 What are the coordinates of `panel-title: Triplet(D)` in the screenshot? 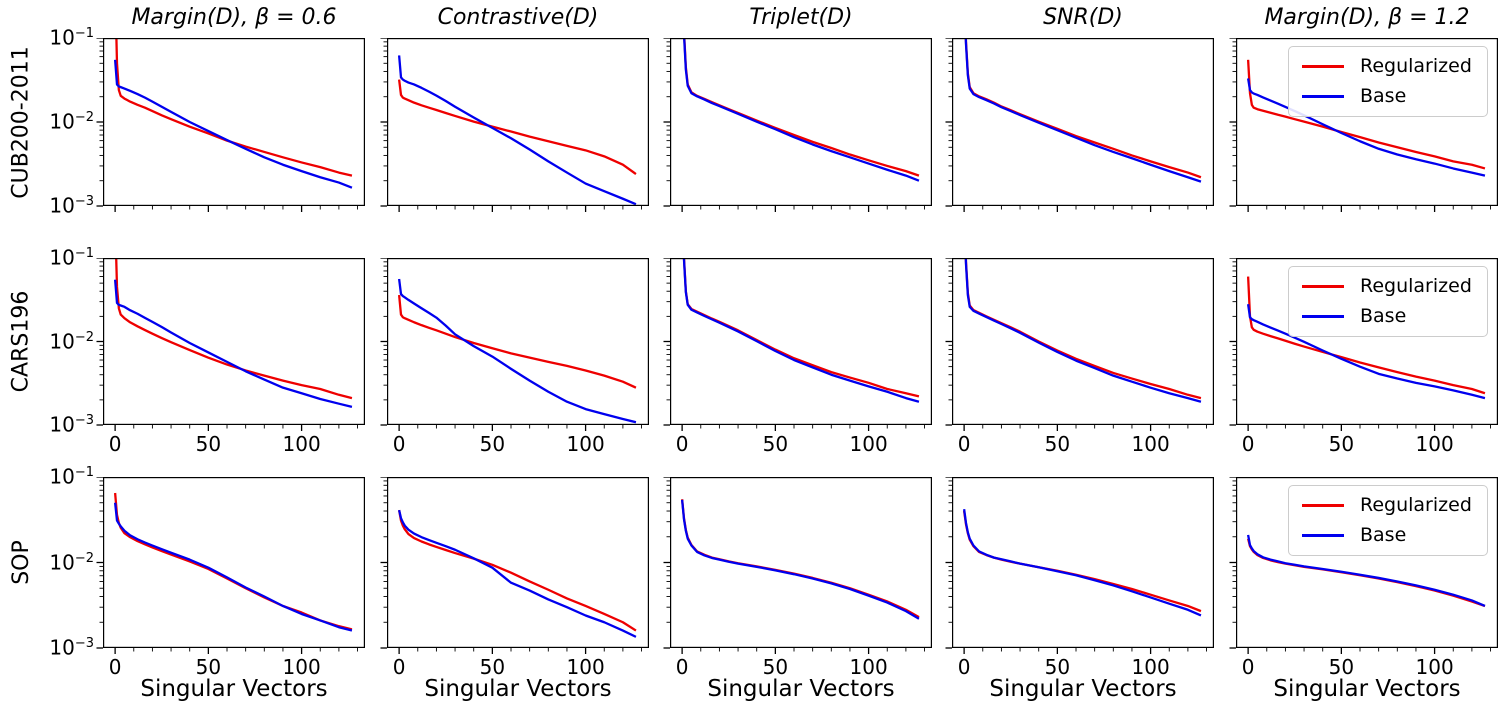 It's located at (801, 17).